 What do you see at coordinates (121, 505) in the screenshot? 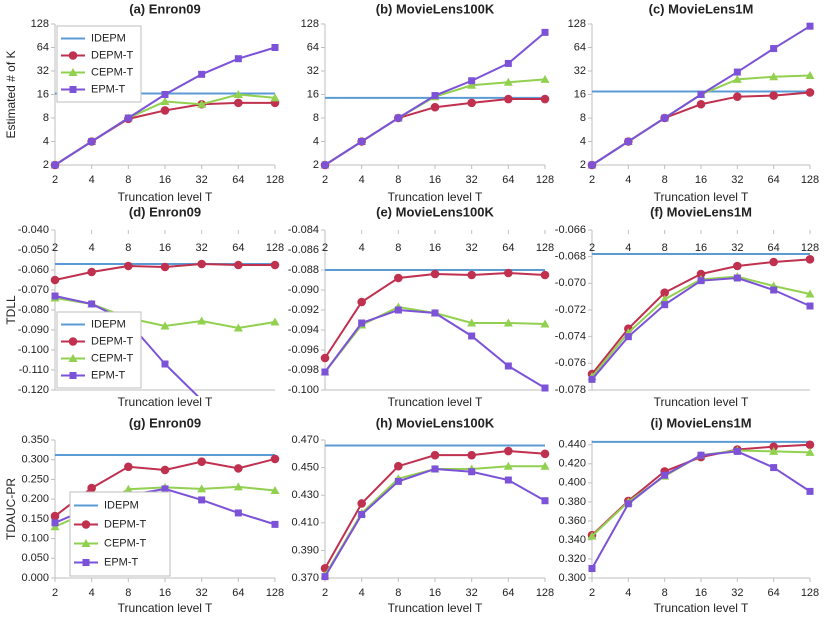
I see `legend-label: IDEPM` at bounding box center [121, 505].